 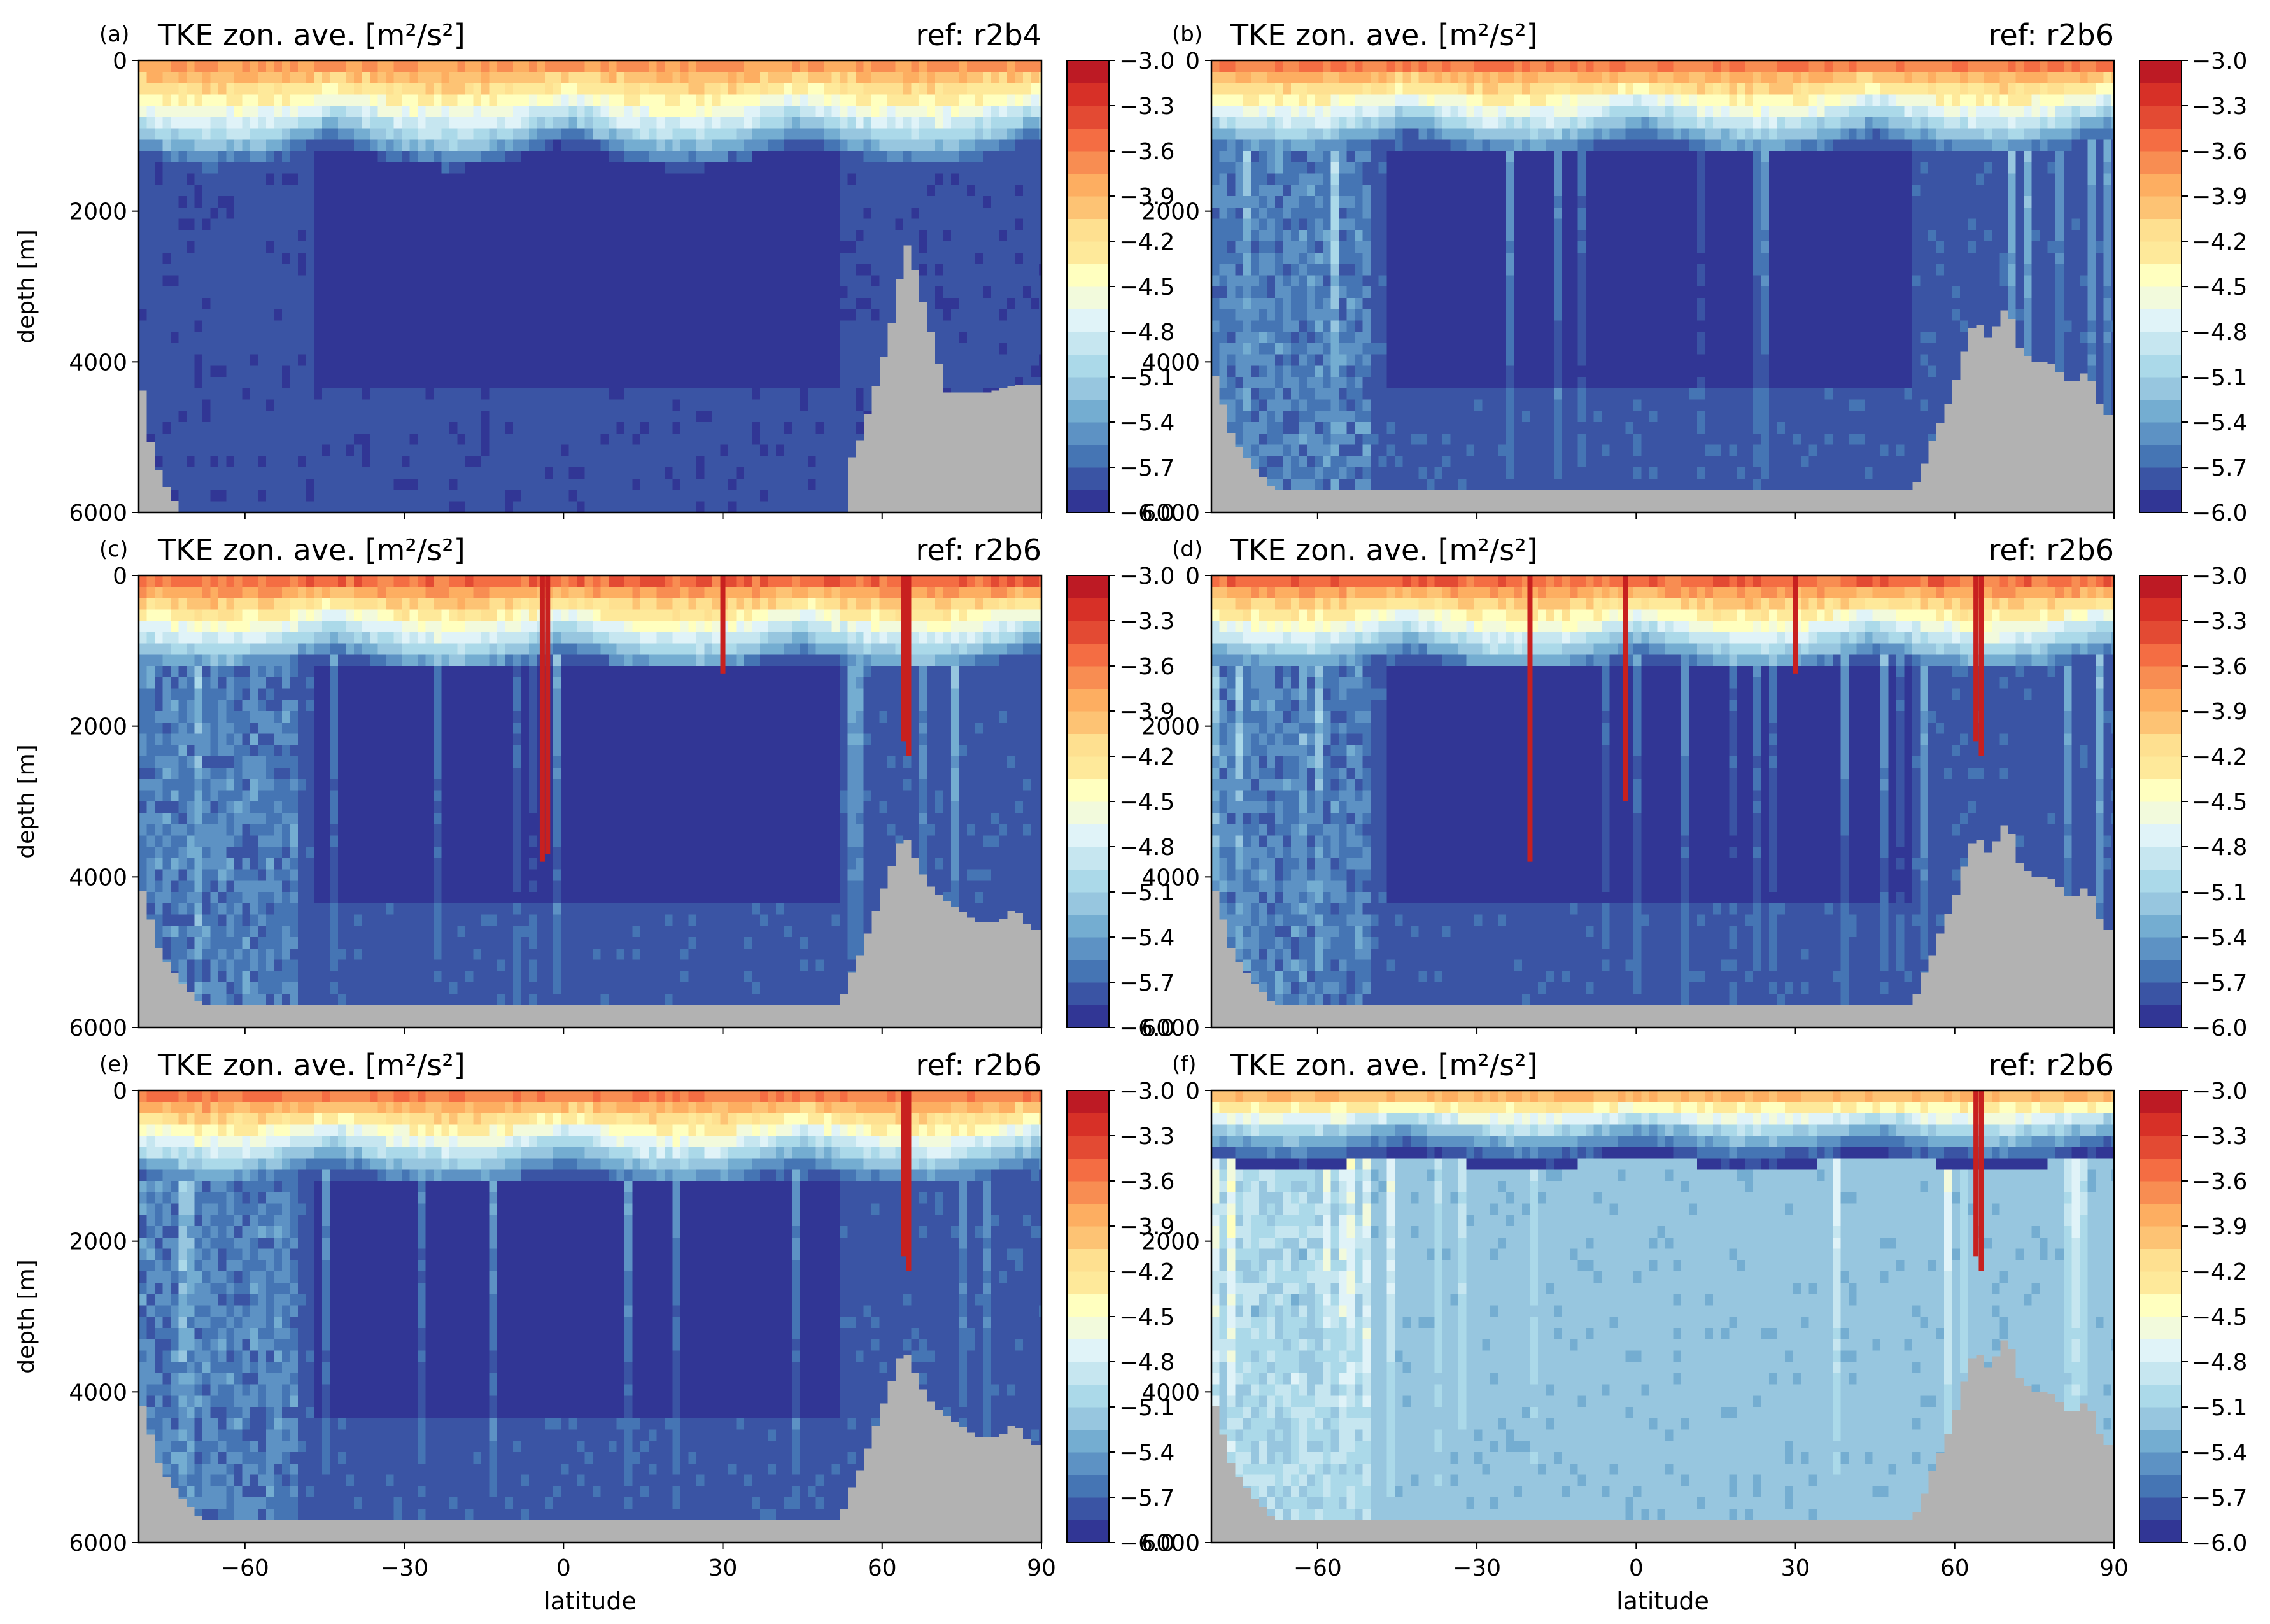 What do you see at coordinates (1477, 1568) in the screenshot?
I see `x-tick-label: −30` at bounding box center [1477, 1568].